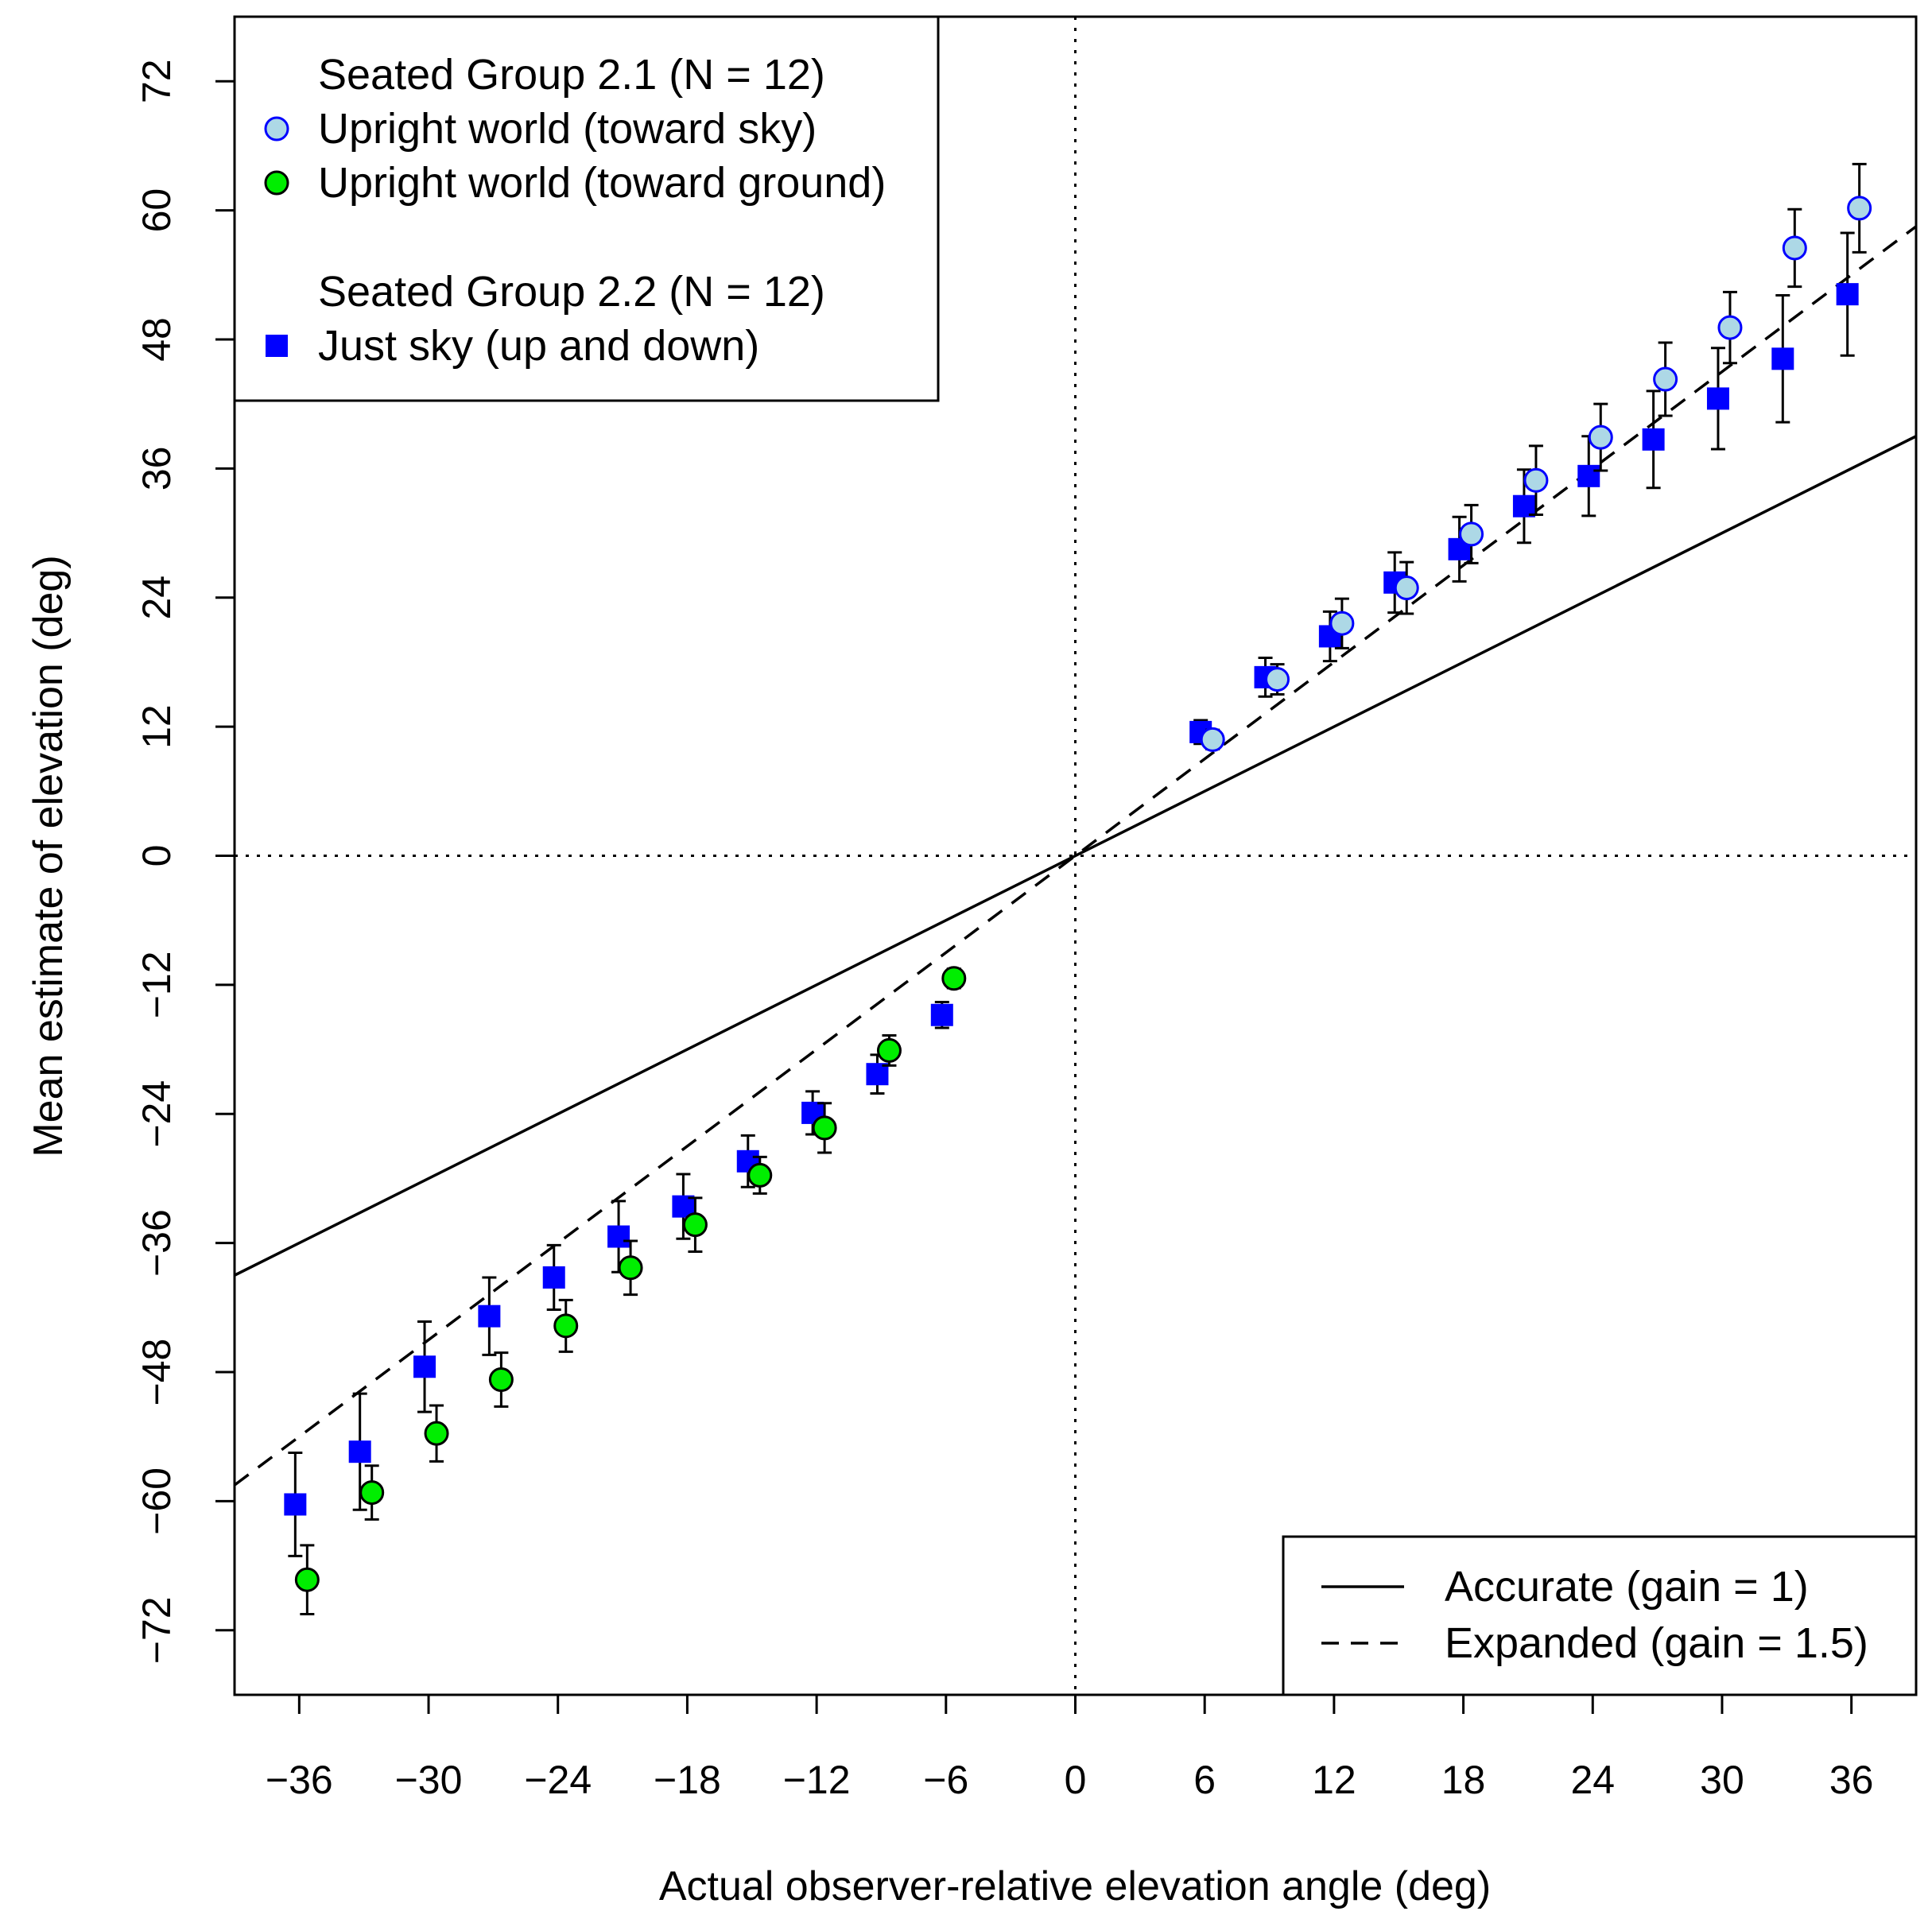 Image resolution: width=1932 pixels, height=1919 pixels. Describe the element at coordinates (185, 861) in the screenshot. I see `y-axis: −72 −60 −48 −36 −24 −12 0 12 24 36 48 60 72` at that location.